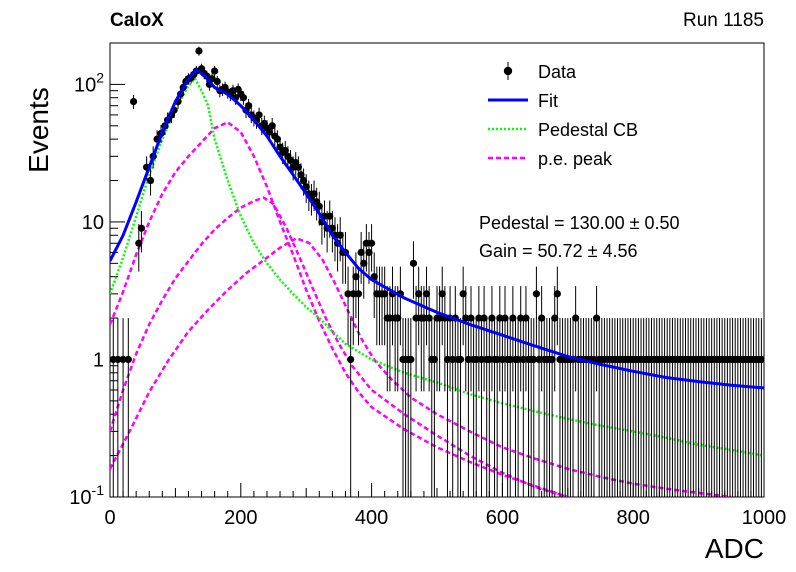 Image resolution: width=796 pixels, height=572 pixels. Describe the element at coordinates (633, 518) in the screenshot. I see `x-tick-label: 800` at that location.